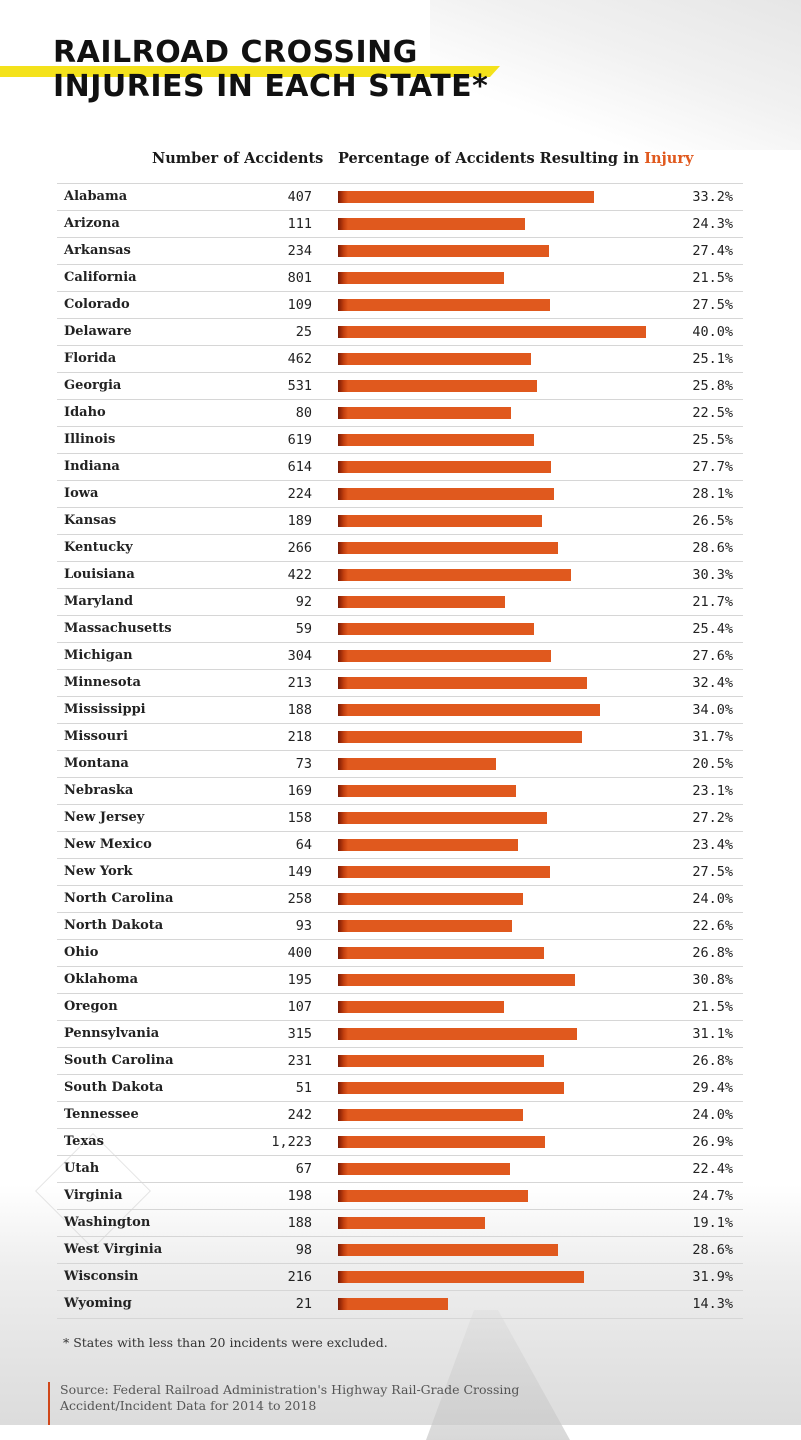  What do you see at coordinates (84, 1141) in the screenshot?
I see `state-name: Texas` at bounding box center [84, 1141].